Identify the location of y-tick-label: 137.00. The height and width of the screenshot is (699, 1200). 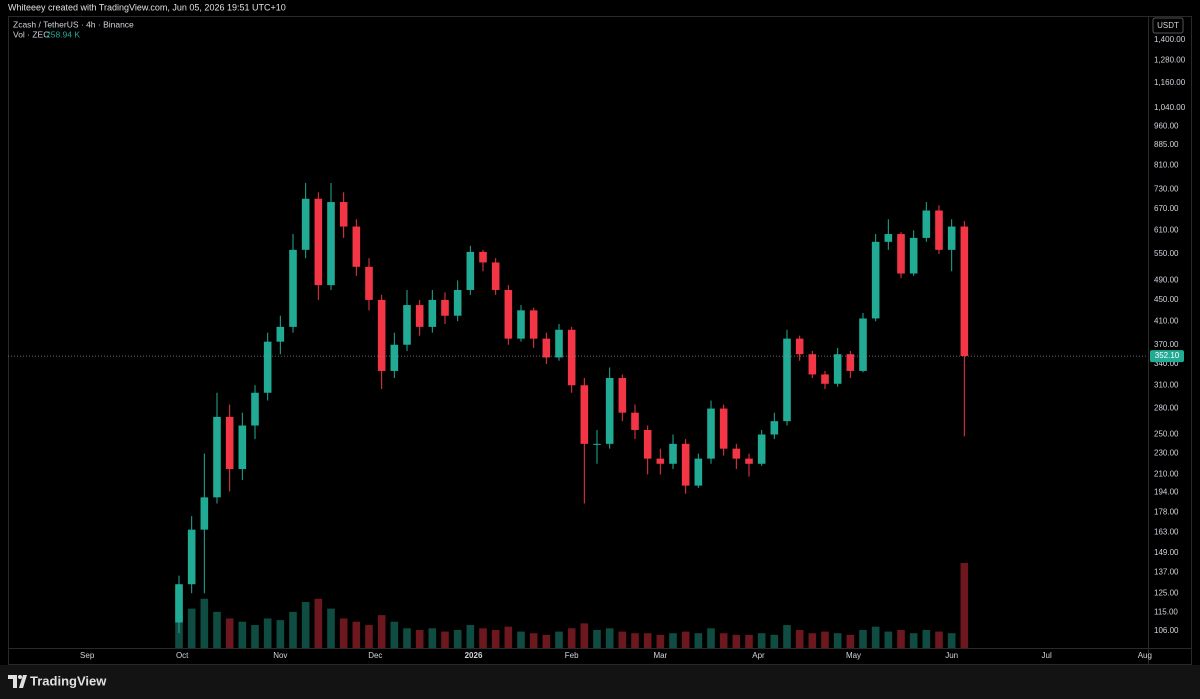
(1166, 571).